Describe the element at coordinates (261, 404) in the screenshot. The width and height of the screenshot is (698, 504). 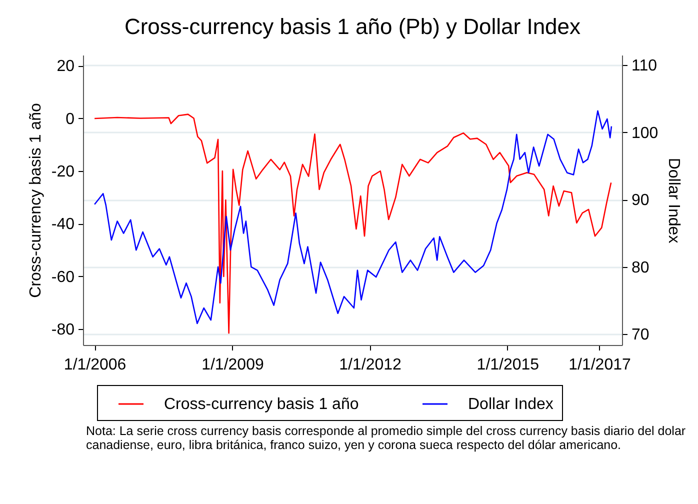
I see `legend-label: Cross-currency basis 1 año` at that location.